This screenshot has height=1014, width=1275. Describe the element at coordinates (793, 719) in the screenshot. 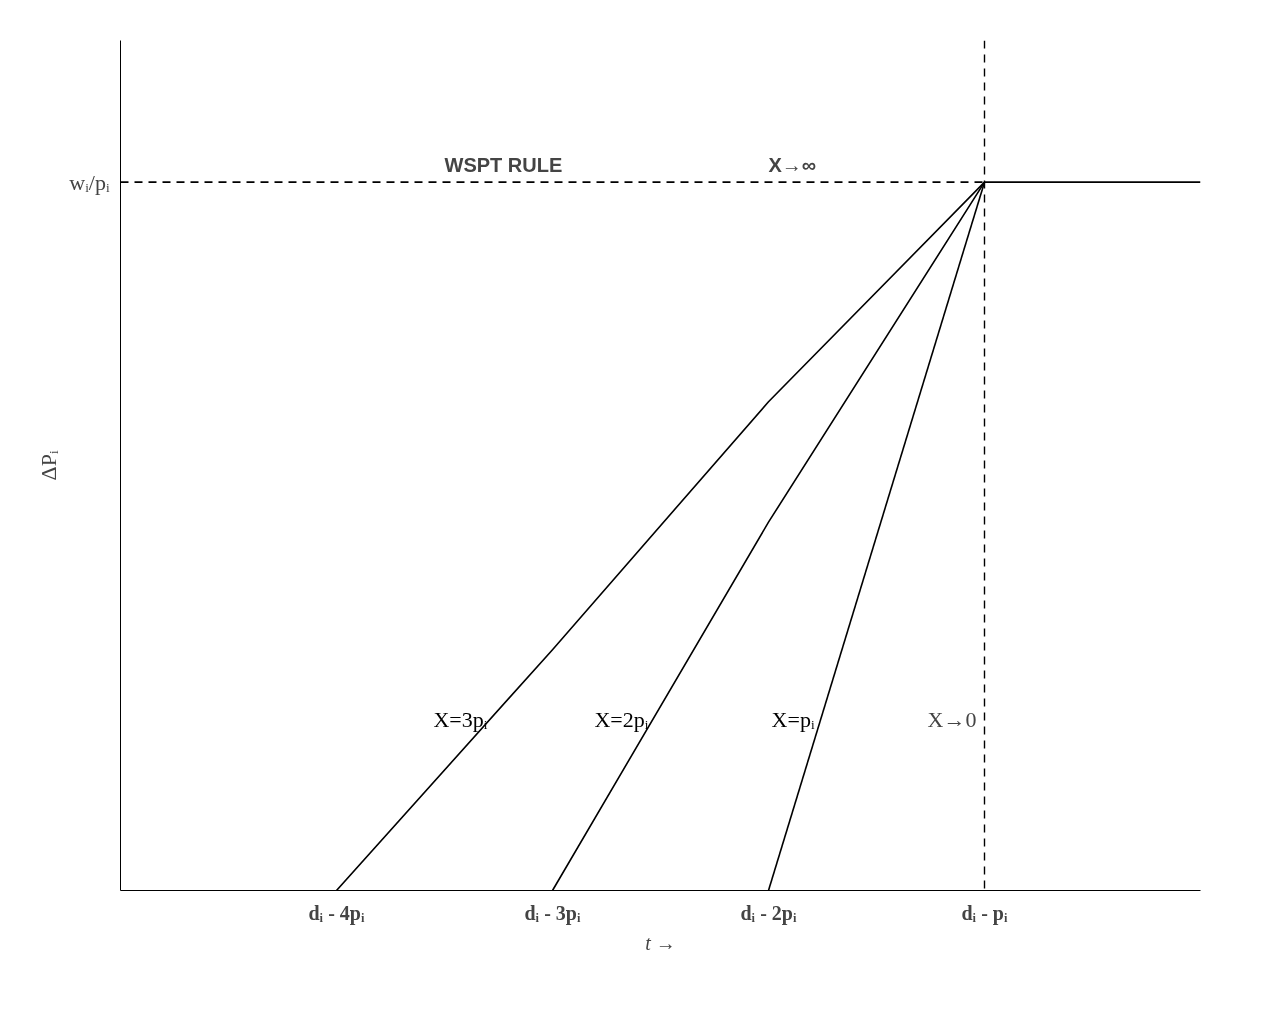

I see `series-label: X=pᵢ` at that location.